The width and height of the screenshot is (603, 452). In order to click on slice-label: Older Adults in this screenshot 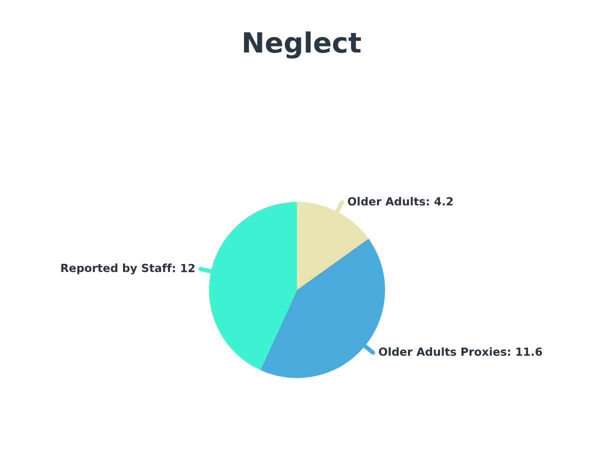, I will do `click(387, 201)`.